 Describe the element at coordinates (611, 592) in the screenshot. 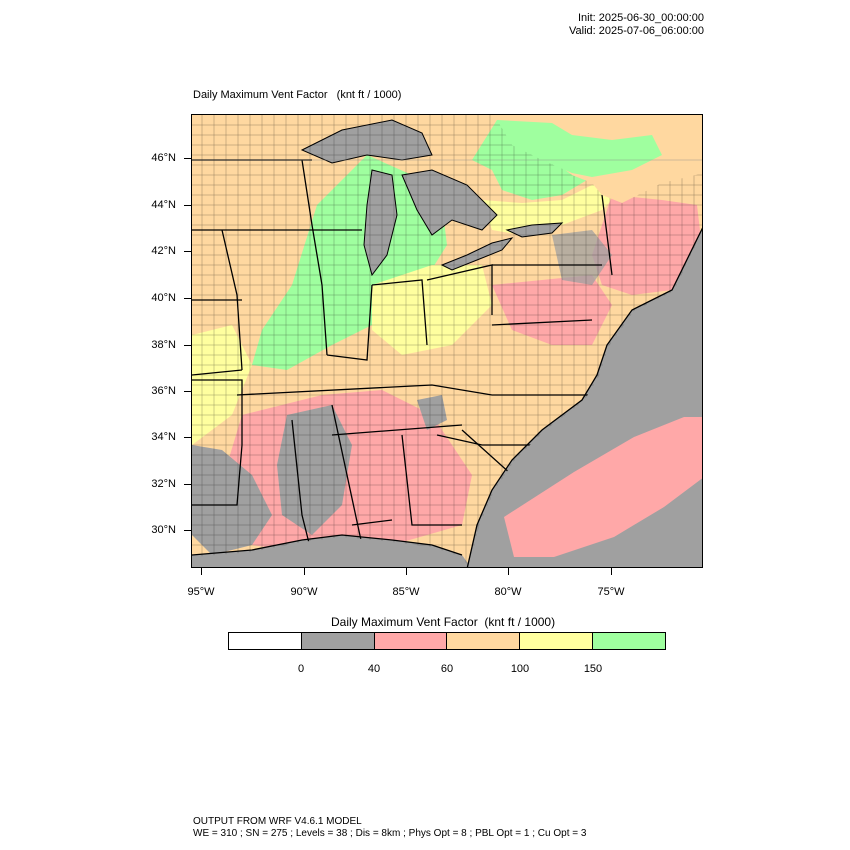

I see `lon-label: 75°W` at that location.